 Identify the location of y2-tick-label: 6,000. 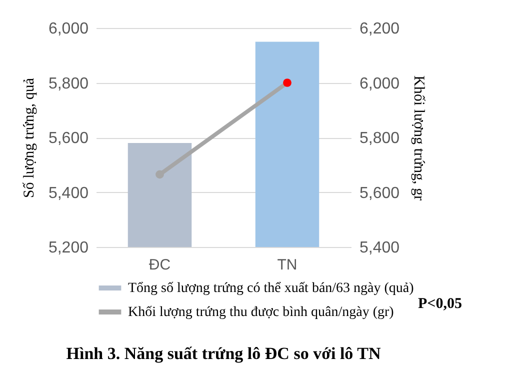
(380, 83).